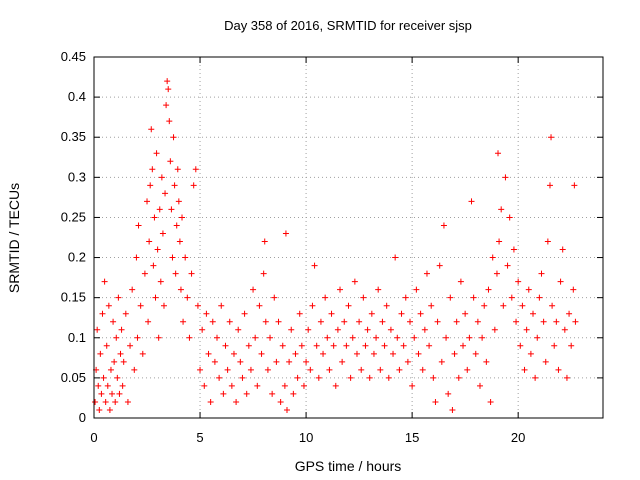  I want to click on y-tick-label: 0.45, so click(73, 56).